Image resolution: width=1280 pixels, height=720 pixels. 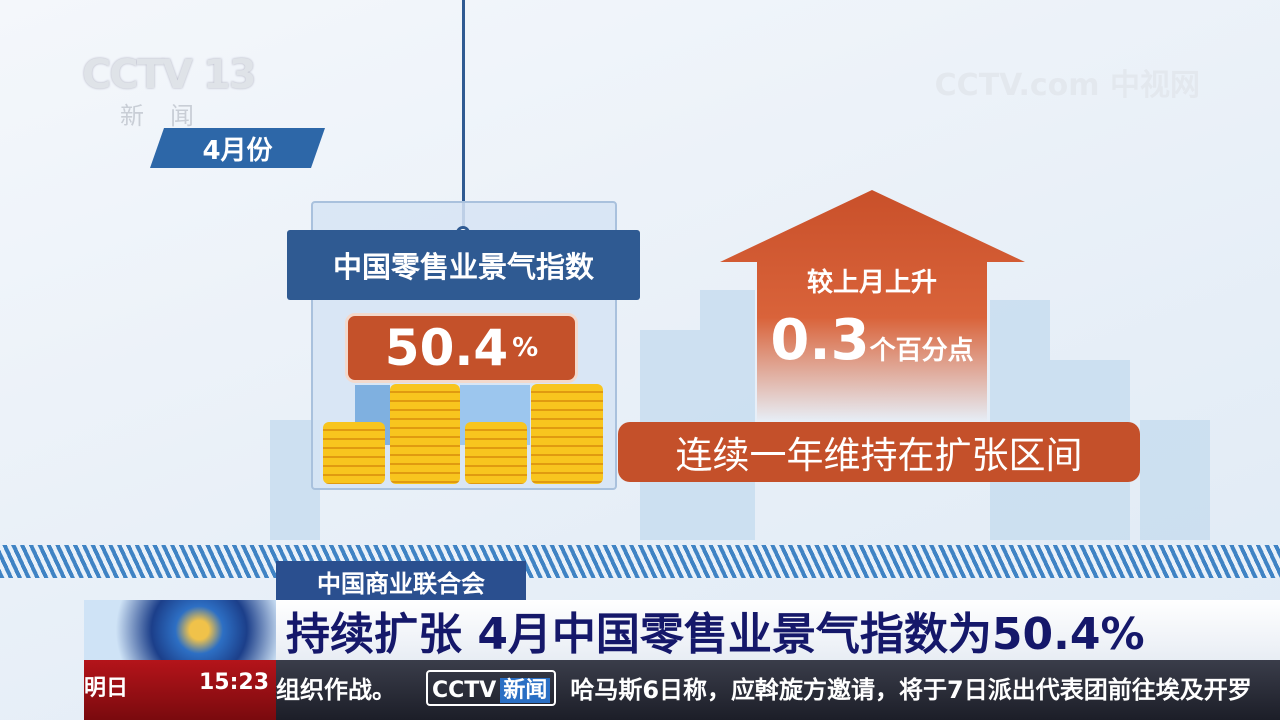 I want to click on change-label: 较上月上升, so click(x=871, y=283).